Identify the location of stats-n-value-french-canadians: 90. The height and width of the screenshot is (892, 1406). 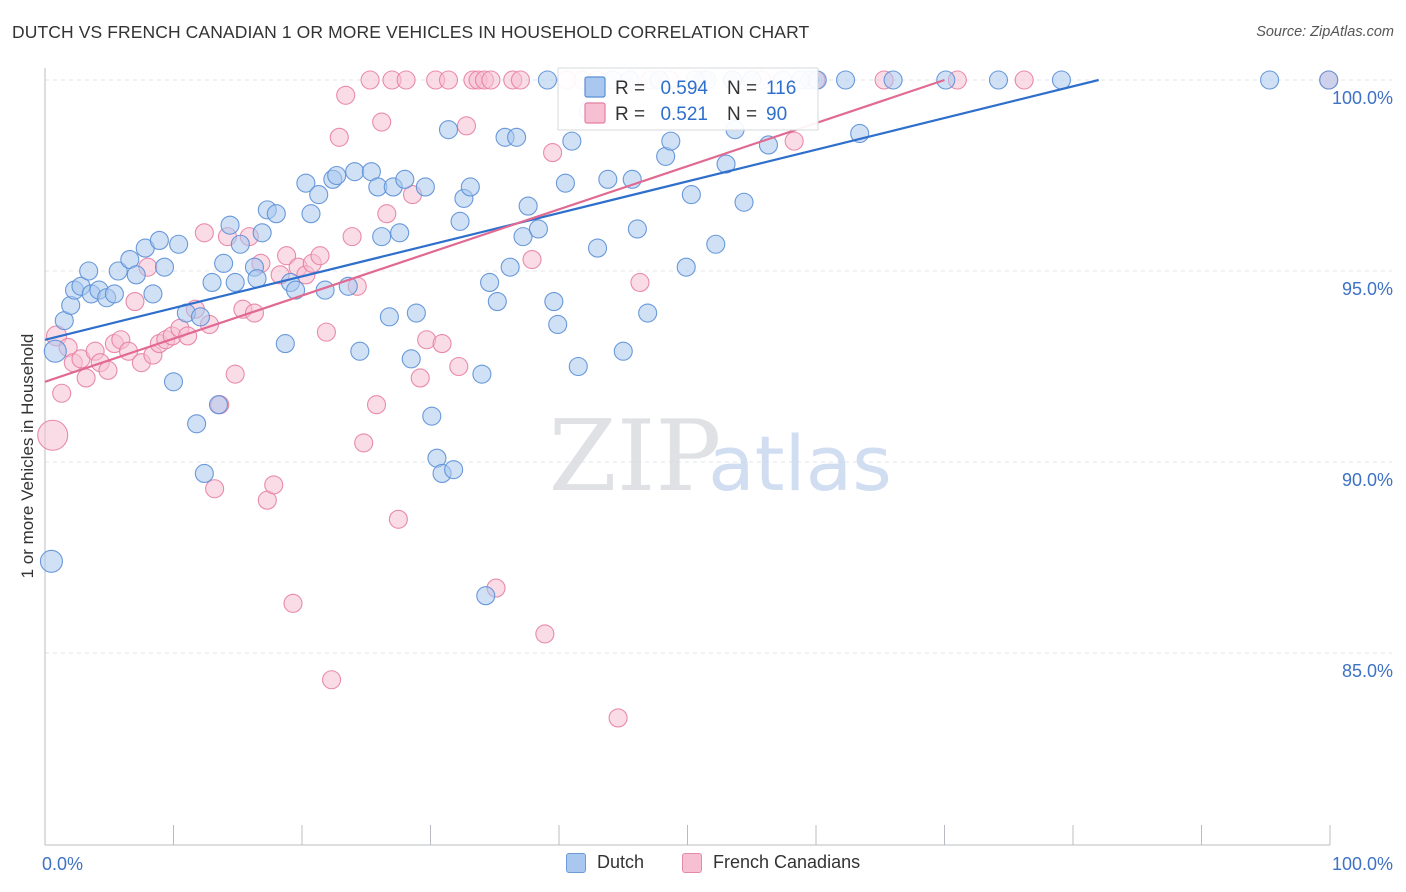
(776, 114).